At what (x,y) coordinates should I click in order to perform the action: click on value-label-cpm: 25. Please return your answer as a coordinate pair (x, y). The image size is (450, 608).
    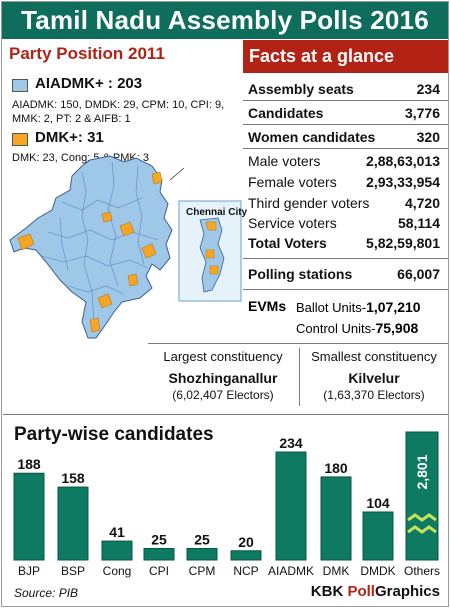
    Looking at the image, I should click on (202, 539).